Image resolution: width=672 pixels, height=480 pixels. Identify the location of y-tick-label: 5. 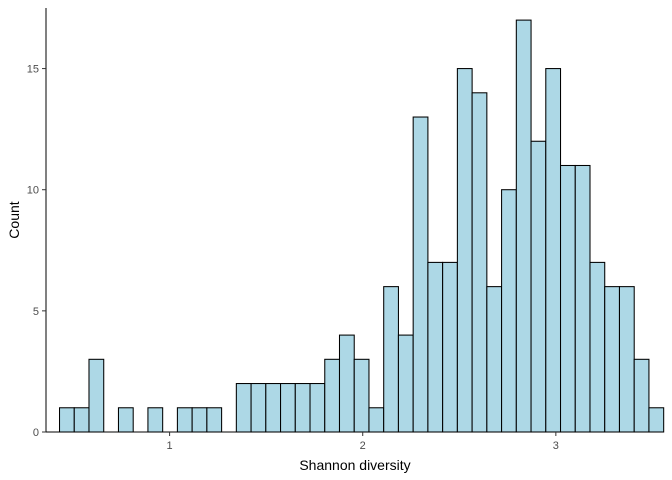
(36, 312).